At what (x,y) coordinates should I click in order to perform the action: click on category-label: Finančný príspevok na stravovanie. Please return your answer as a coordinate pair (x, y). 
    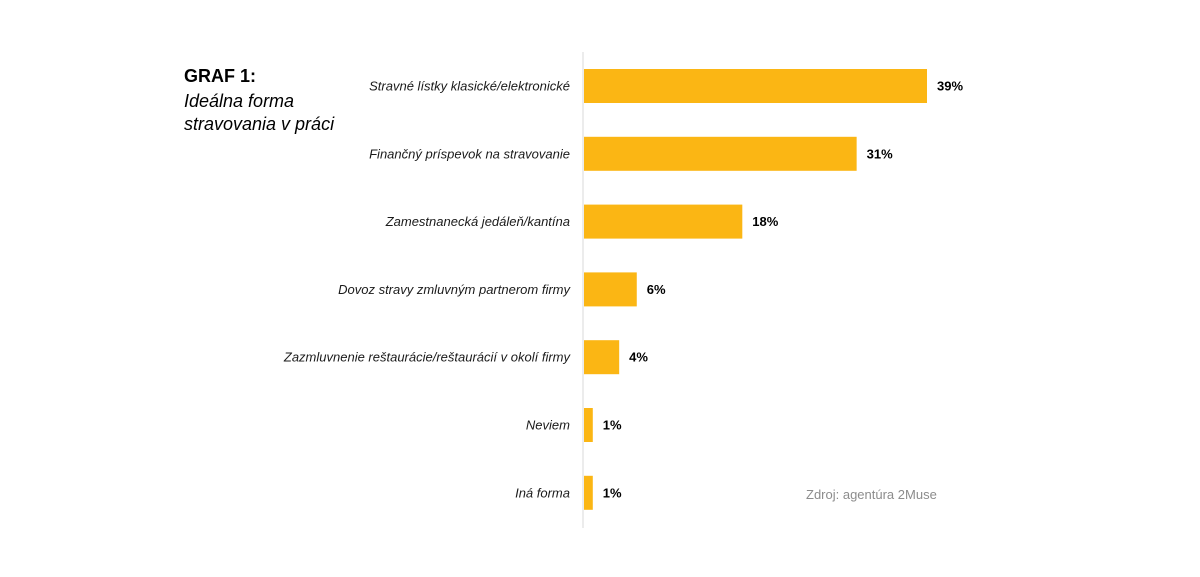
    Looking at the image, I should click on (469, 153).